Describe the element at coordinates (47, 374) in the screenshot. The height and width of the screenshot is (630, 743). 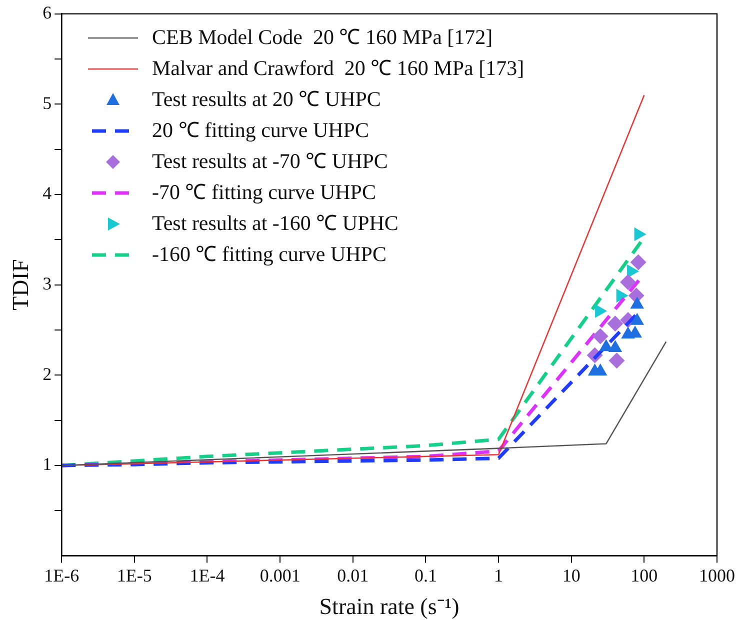
I see `y-tick-label: 2` at that location.